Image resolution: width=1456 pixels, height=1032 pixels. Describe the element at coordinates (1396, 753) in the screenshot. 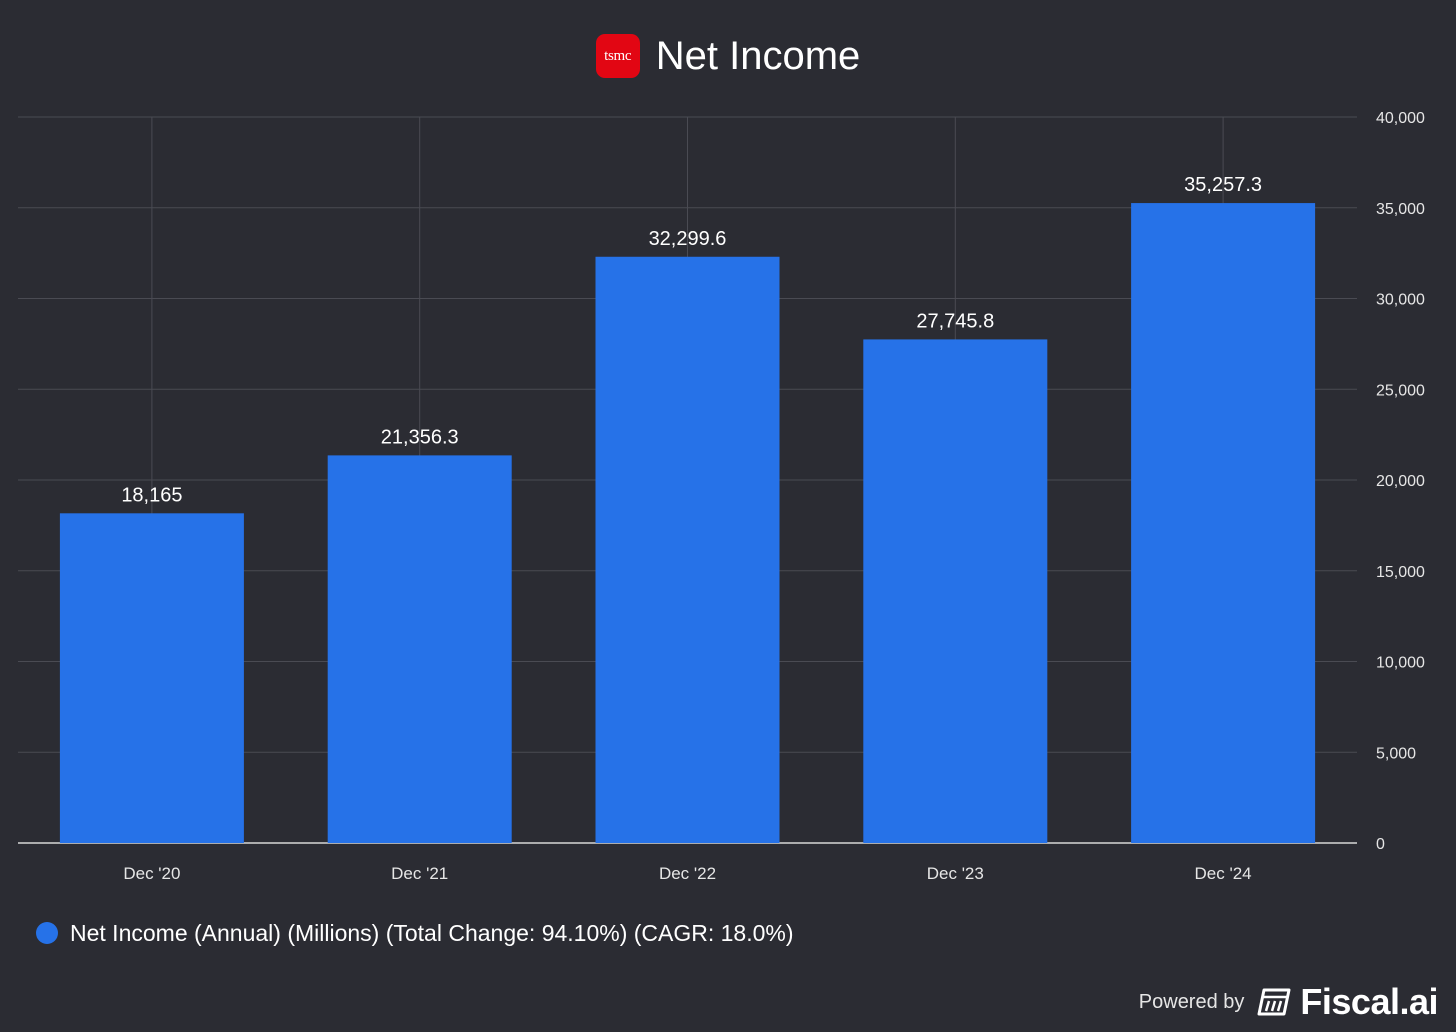

I see `y-tick-label: 5,000` at that location.